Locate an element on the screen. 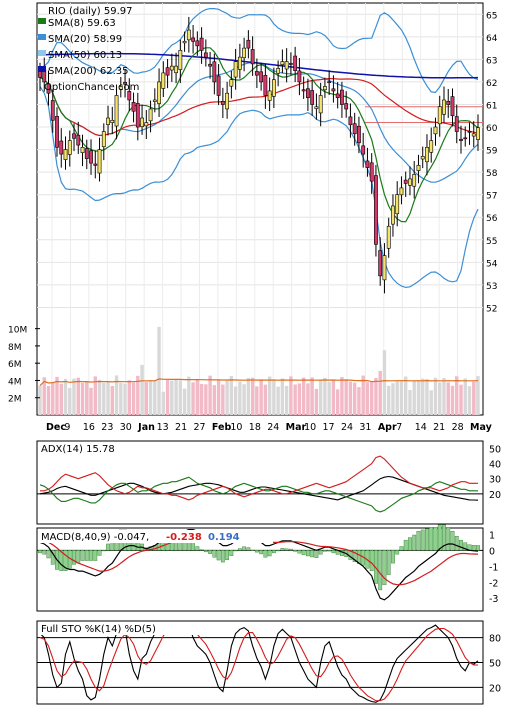 Image resolution: width=526 pixels, height=710 pixels. price-tick-label: 55 is located at coordinates (491, 242).